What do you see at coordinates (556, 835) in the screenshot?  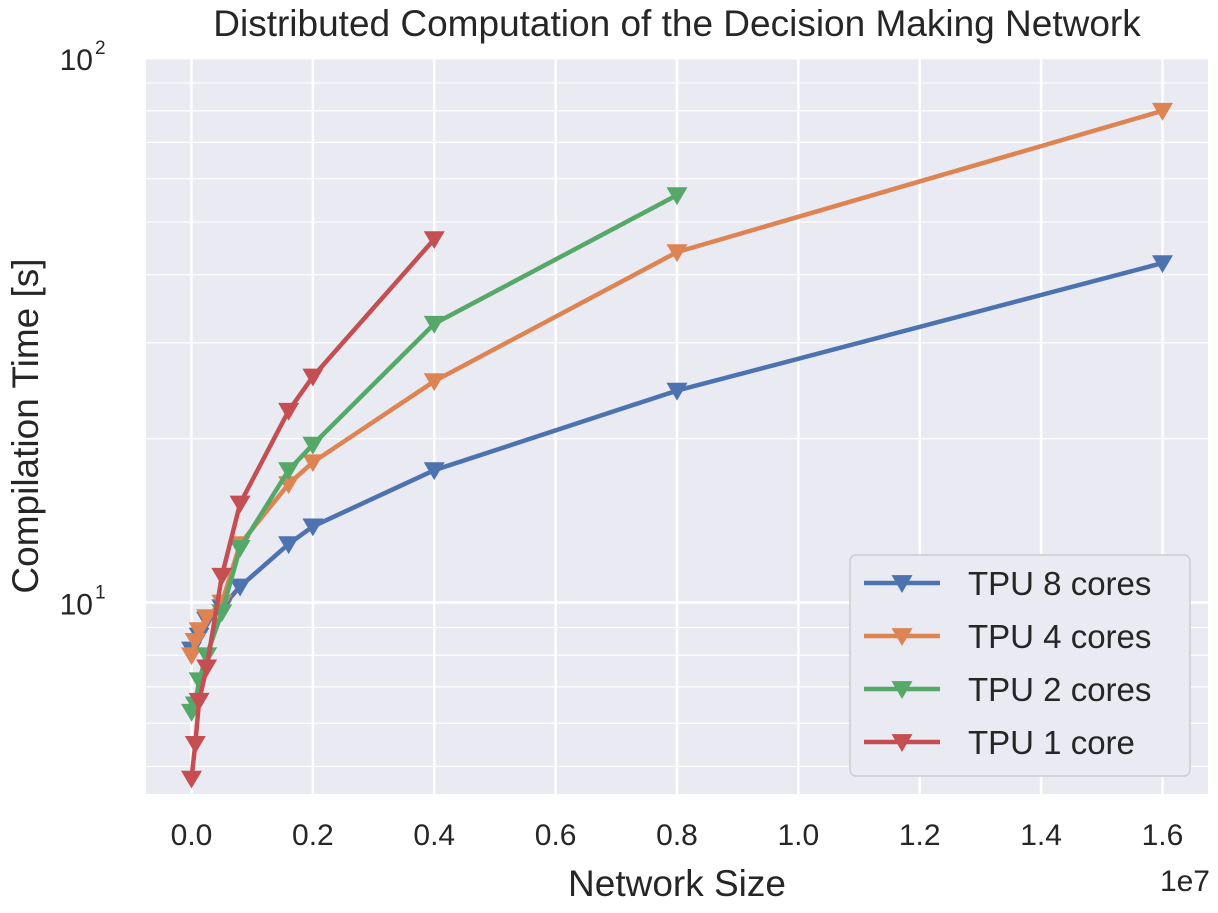 I see `x-tick-label: 0.6` at bounding box center [556, 835].